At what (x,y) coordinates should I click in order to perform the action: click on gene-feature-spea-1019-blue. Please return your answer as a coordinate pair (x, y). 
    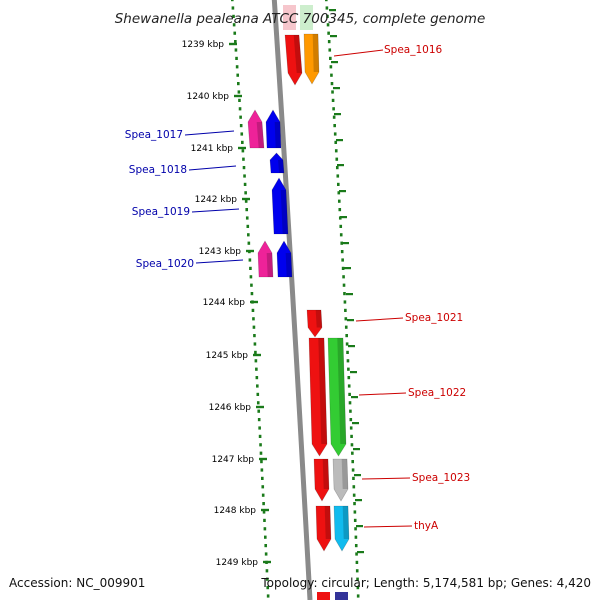
    Looking at the image, I should click on (280, 206).